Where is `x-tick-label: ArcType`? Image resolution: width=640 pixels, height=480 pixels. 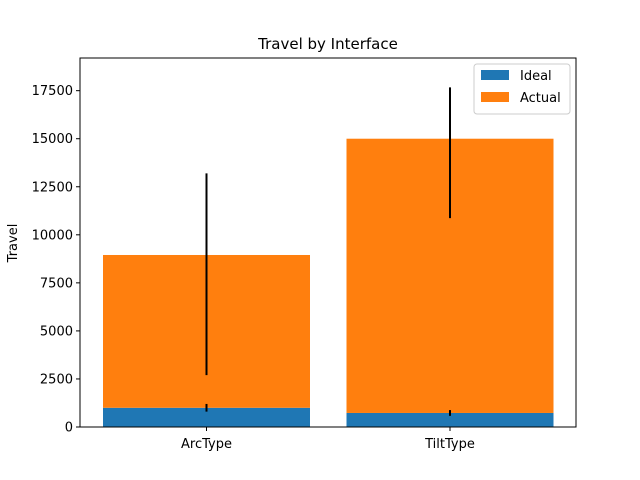
x-tick-label: ArcType is located at coordinates (206, 444).